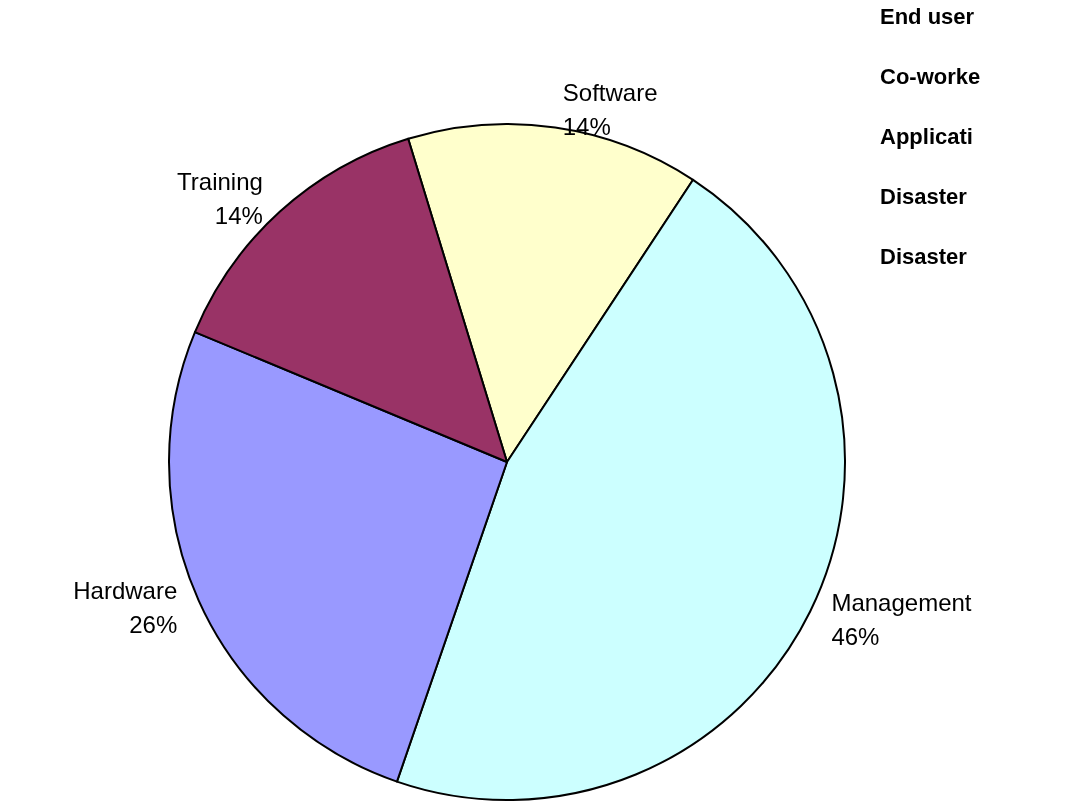  What do you see at coordinates (930, 77) in the screenshot?
I see `text: Co-worke` at bounding box center [930, 77].